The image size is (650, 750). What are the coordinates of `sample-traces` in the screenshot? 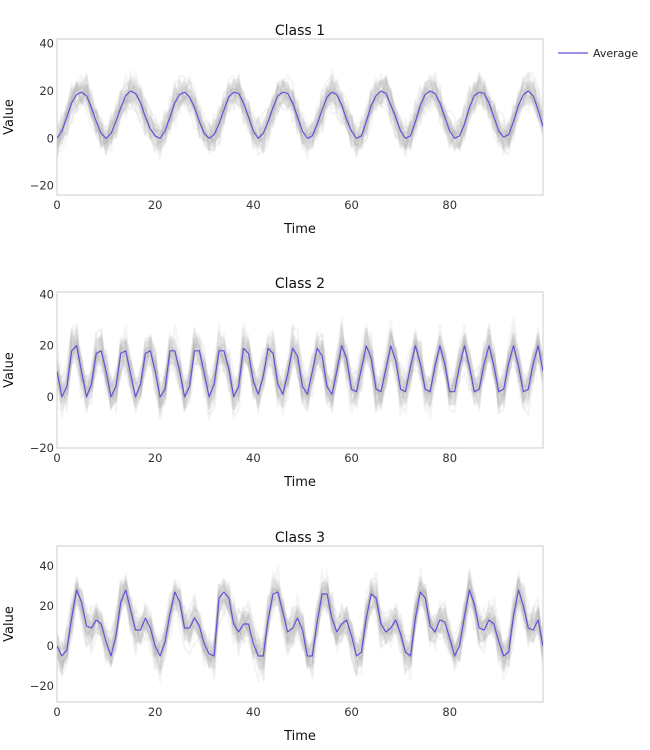 It's located at (300, 114).